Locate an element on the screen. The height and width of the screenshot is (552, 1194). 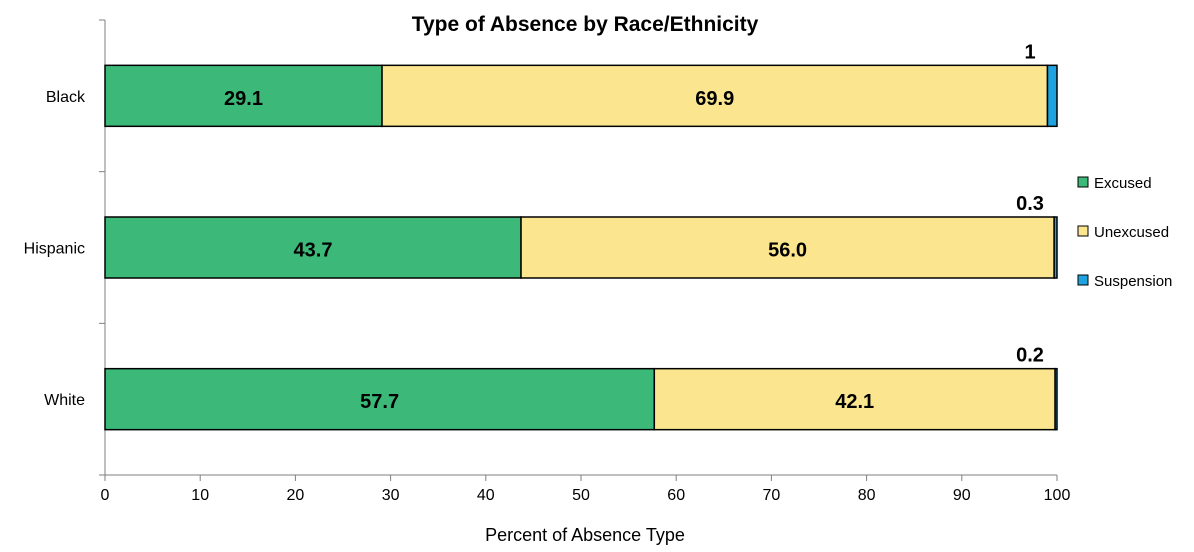
legend-label-excused: Excused is located at coordinates (1123, 183).